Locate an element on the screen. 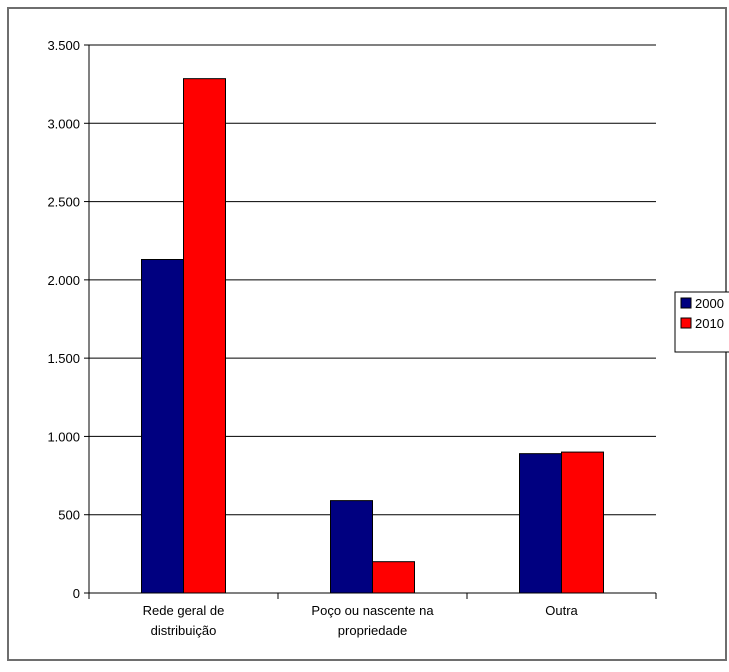 This screenshot has width=729, height=672. x-category-label: distribuição is located at coordinates (184, 630).